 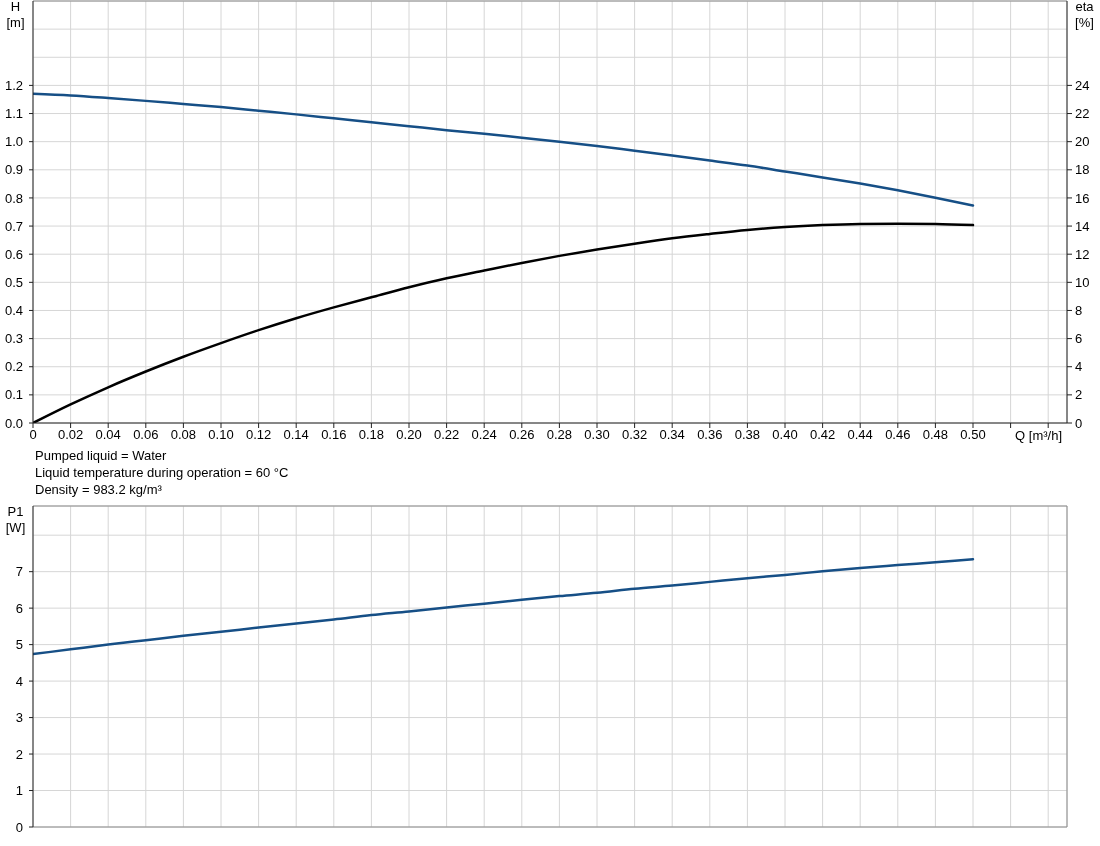 What do you see at coordinates (1082, 114) in the screenshot?
I see `y2-tick-label: 22` at bounding box center [1082, 114].